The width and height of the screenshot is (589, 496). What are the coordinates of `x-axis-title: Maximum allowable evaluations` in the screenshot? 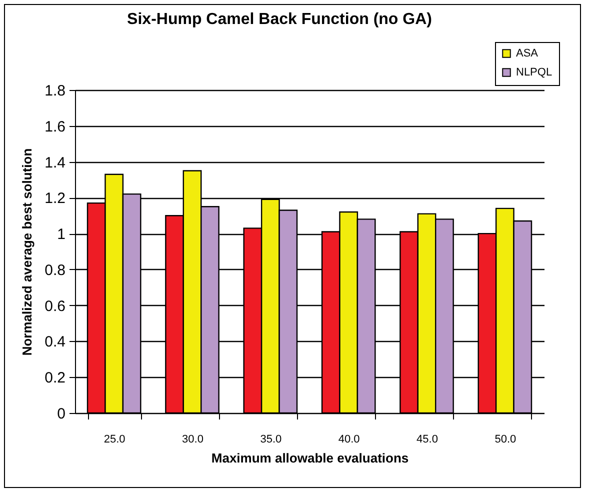 It's located at (310, 458).